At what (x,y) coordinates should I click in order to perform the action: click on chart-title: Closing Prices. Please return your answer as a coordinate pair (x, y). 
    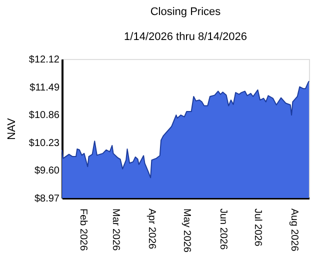
    Looking at the image, I should click on (186, 12).